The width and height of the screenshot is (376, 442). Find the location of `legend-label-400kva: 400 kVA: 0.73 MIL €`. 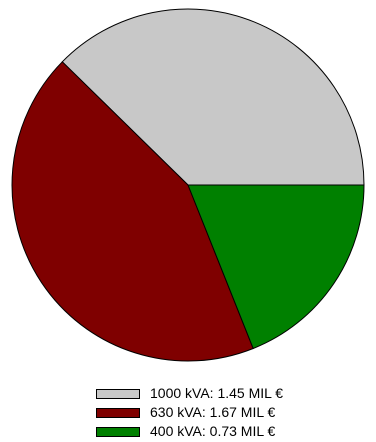

legend-label-400kva: 400 kVA: 0.73 MIL € is located at coordinates (213, 431).